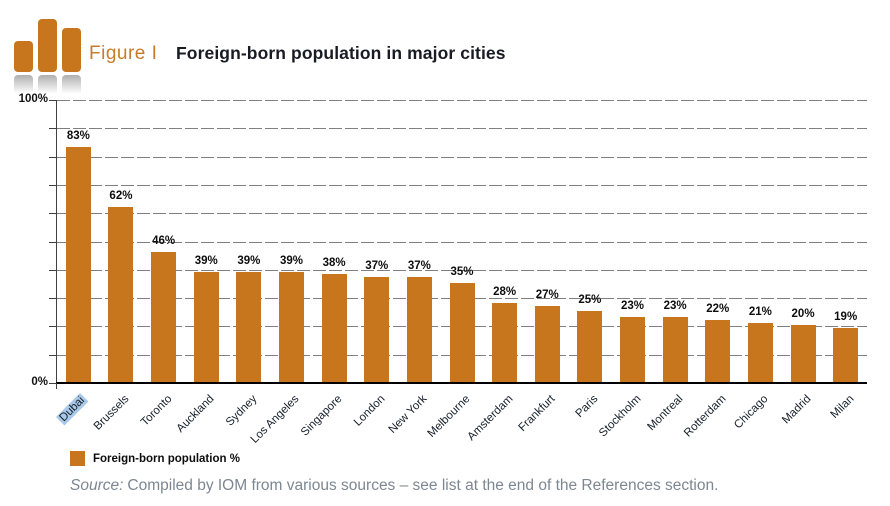 This screenshot has height=506, width=890. I want to click on bar-value-label: 22%, so click(718, 308).